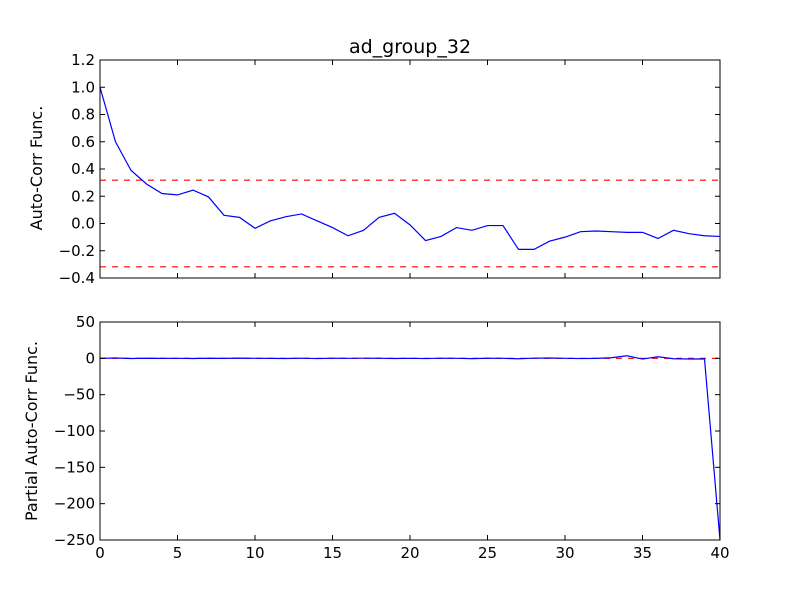  Describe the element at coordinates (410, 47) in the screenshot. I see `chart-title: ad_group_32` at that location.